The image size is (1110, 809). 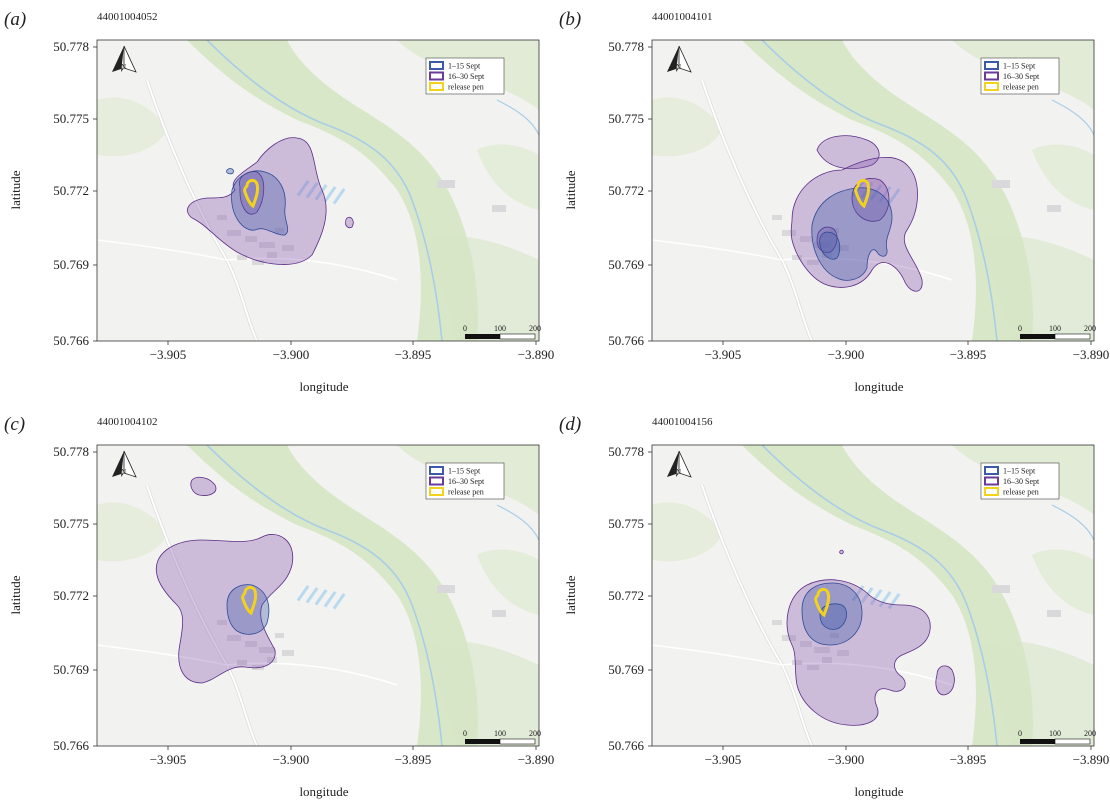 What do you see at coordinates (626, 745) in the screenshot?
I see `y-tick-label: 50.766` at bounding box center [626, 745].